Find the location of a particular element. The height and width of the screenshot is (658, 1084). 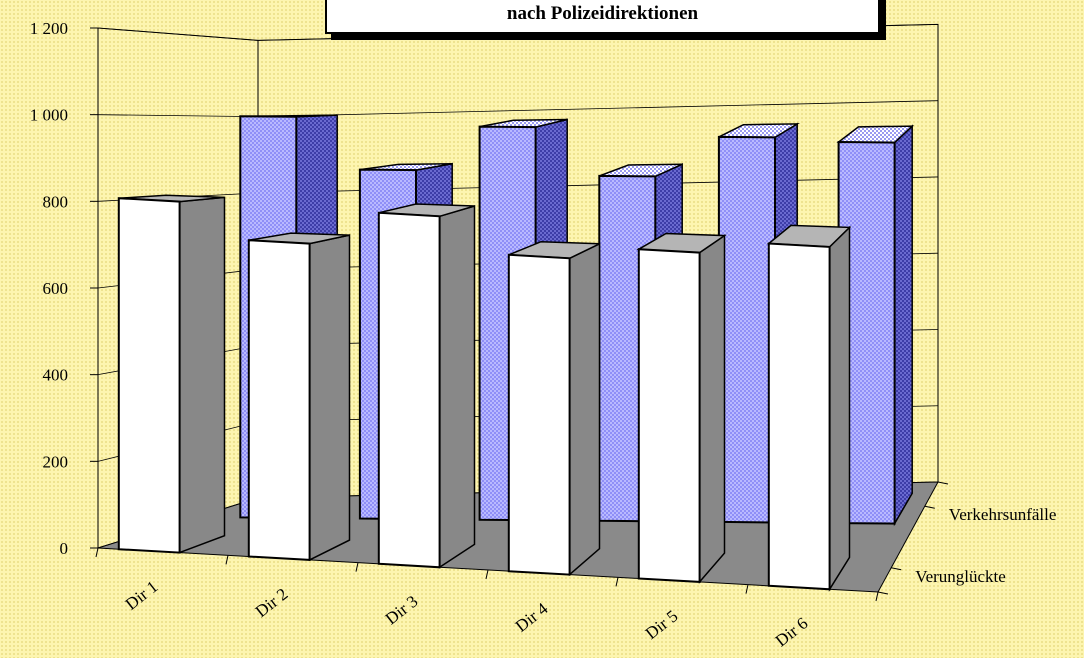

x-tick-label: Dir 1 is located at coordinates (142, 595).